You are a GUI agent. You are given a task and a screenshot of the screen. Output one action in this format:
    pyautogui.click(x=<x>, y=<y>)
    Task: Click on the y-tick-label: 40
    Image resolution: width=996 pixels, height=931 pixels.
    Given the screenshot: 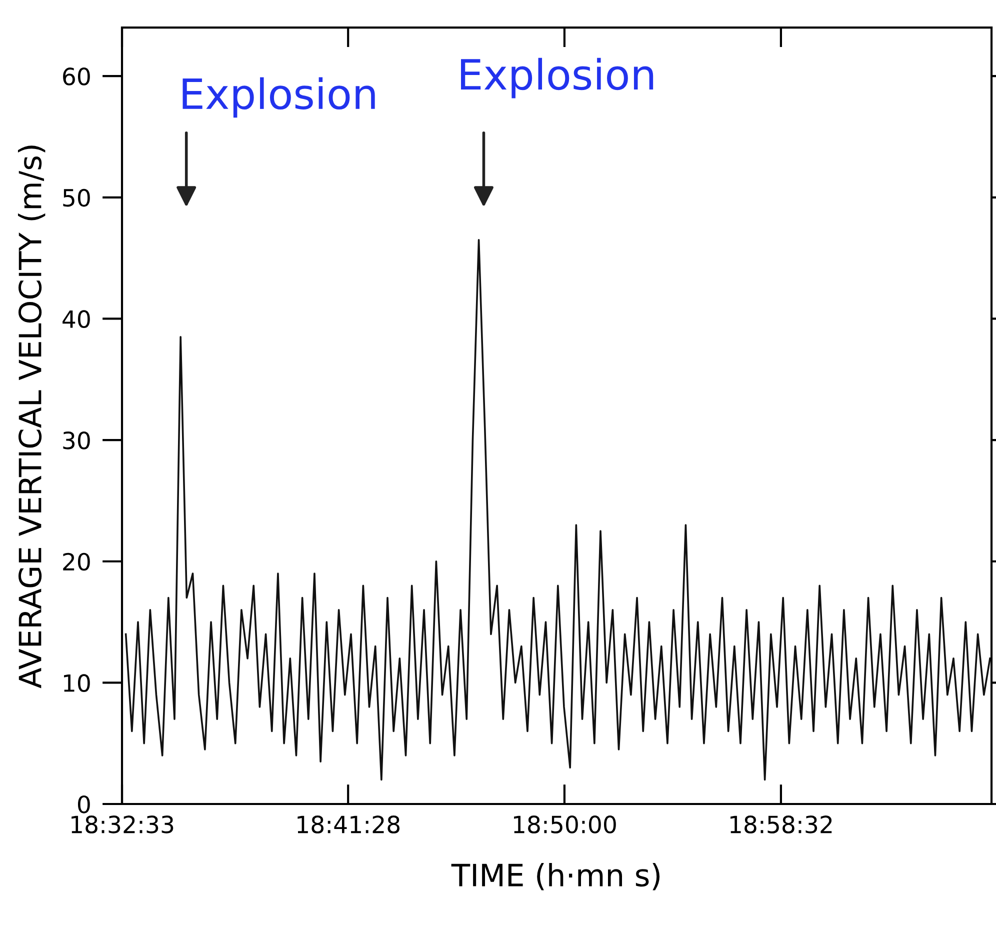 What is the action you would take?
    pyautogui.click(x=76, y=319)
    